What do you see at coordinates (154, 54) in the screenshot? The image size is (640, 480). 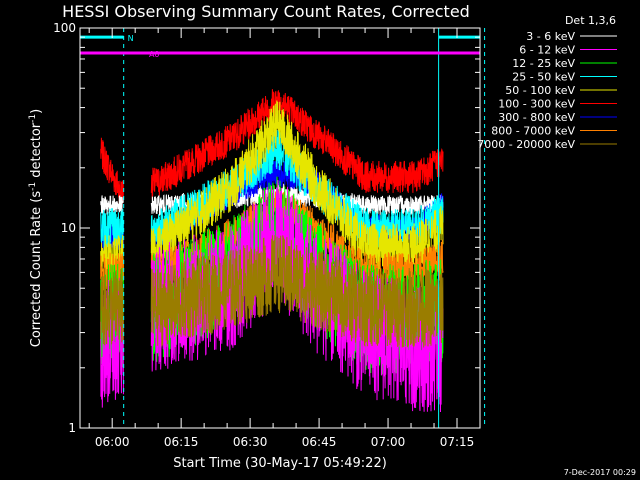 I see `flag-label: A0` at bounding box center [154, 54].